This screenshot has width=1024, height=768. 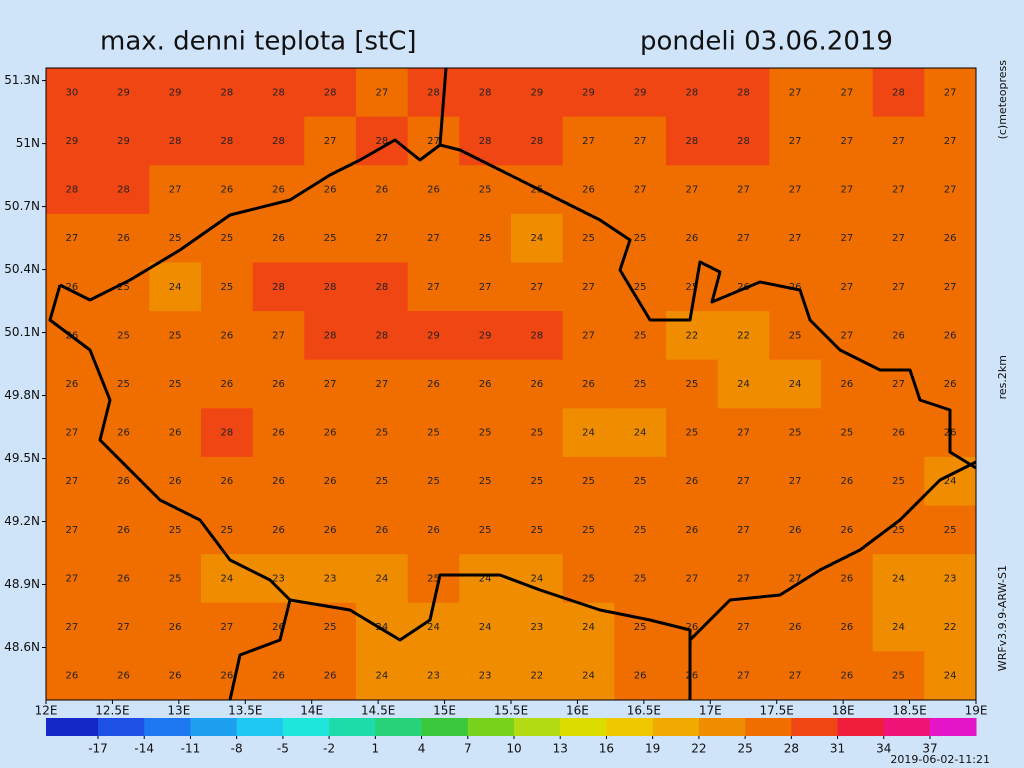 I want to click on x-tick-label: 19E, so click(x=976, y=711).